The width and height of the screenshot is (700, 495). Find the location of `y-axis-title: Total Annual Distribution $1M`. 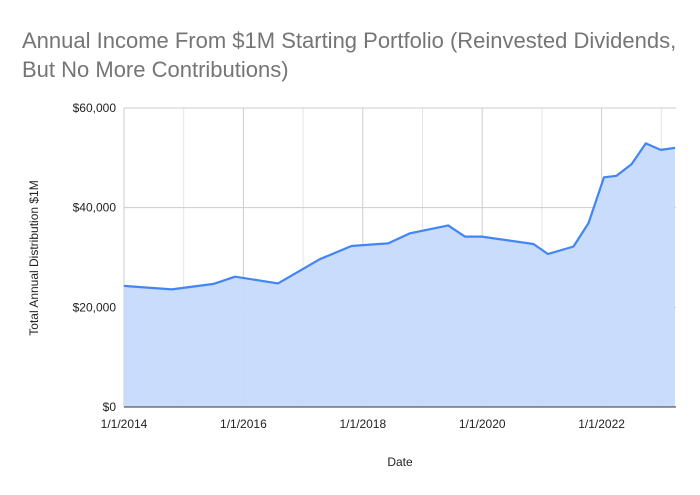

y-axis-title: Total Annual Distribution $1M is located at coordinates (34, 257).